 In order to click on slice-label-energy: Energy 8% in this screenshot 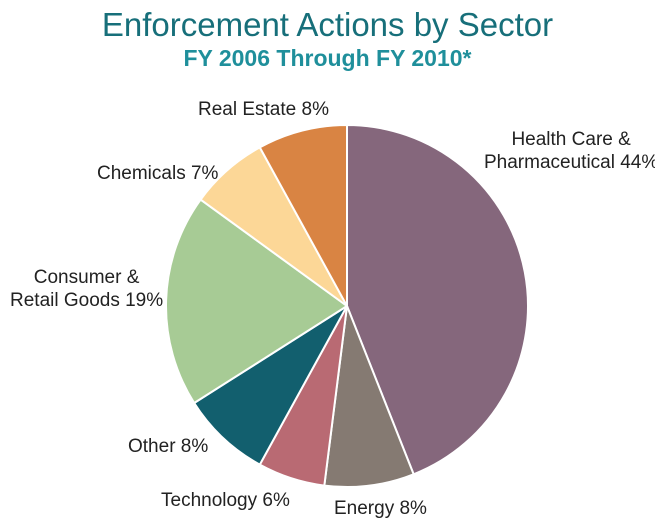, I will do `click(380, 508)`.